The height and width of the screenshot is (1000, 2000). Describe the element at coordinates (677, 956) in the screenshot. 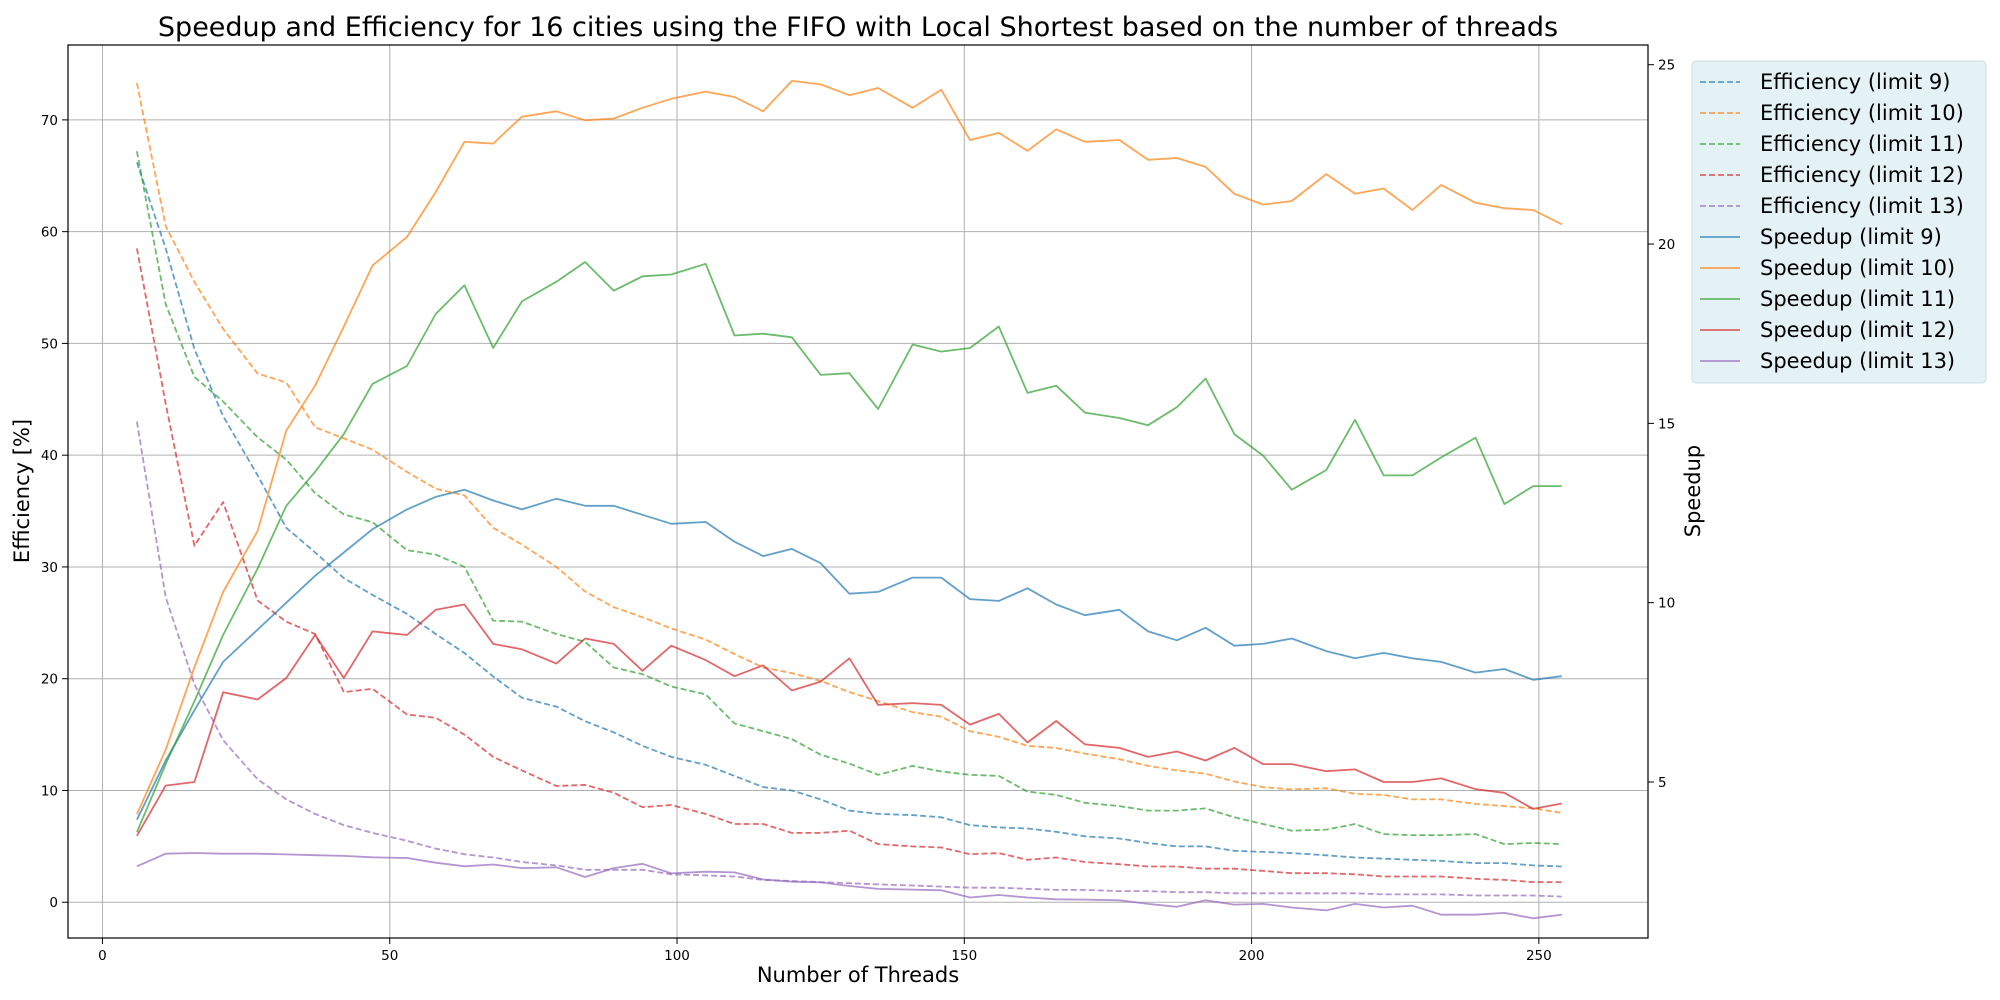

I see `x-tick-label: 100` at that location.